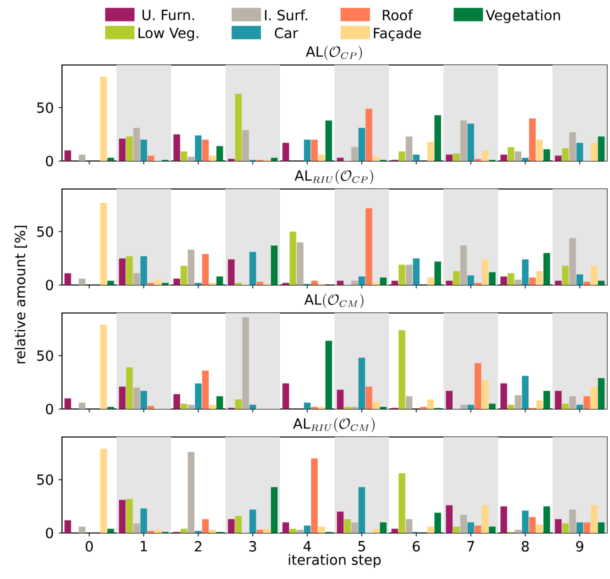 Image resolution: width=610 pixels, height=579 pixels. Describe the element at coordinates (168, 15) in the screenshot. I see `legend-label: U. Furn.` at that location.